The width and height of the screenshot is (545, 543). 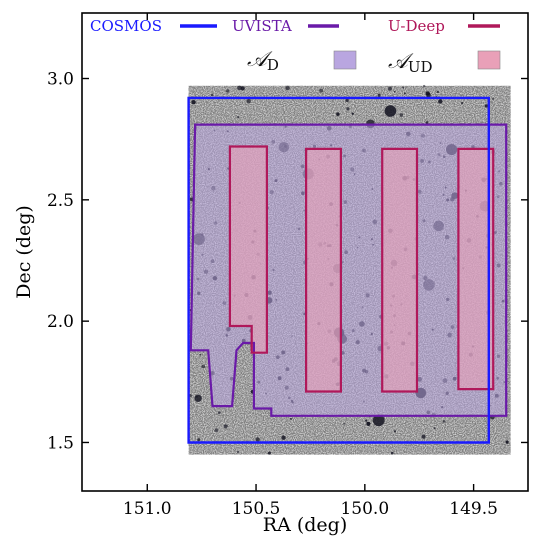 I want to click on x-axis-label: RA (deg), so click(x=305, y=525).